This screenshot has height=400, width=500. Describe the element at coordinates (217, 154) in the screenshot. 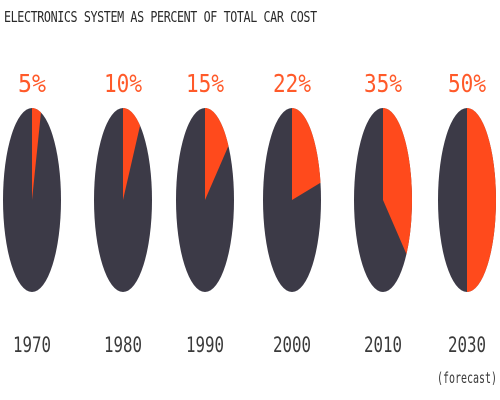

I see `pie-slice-1990` at that location.